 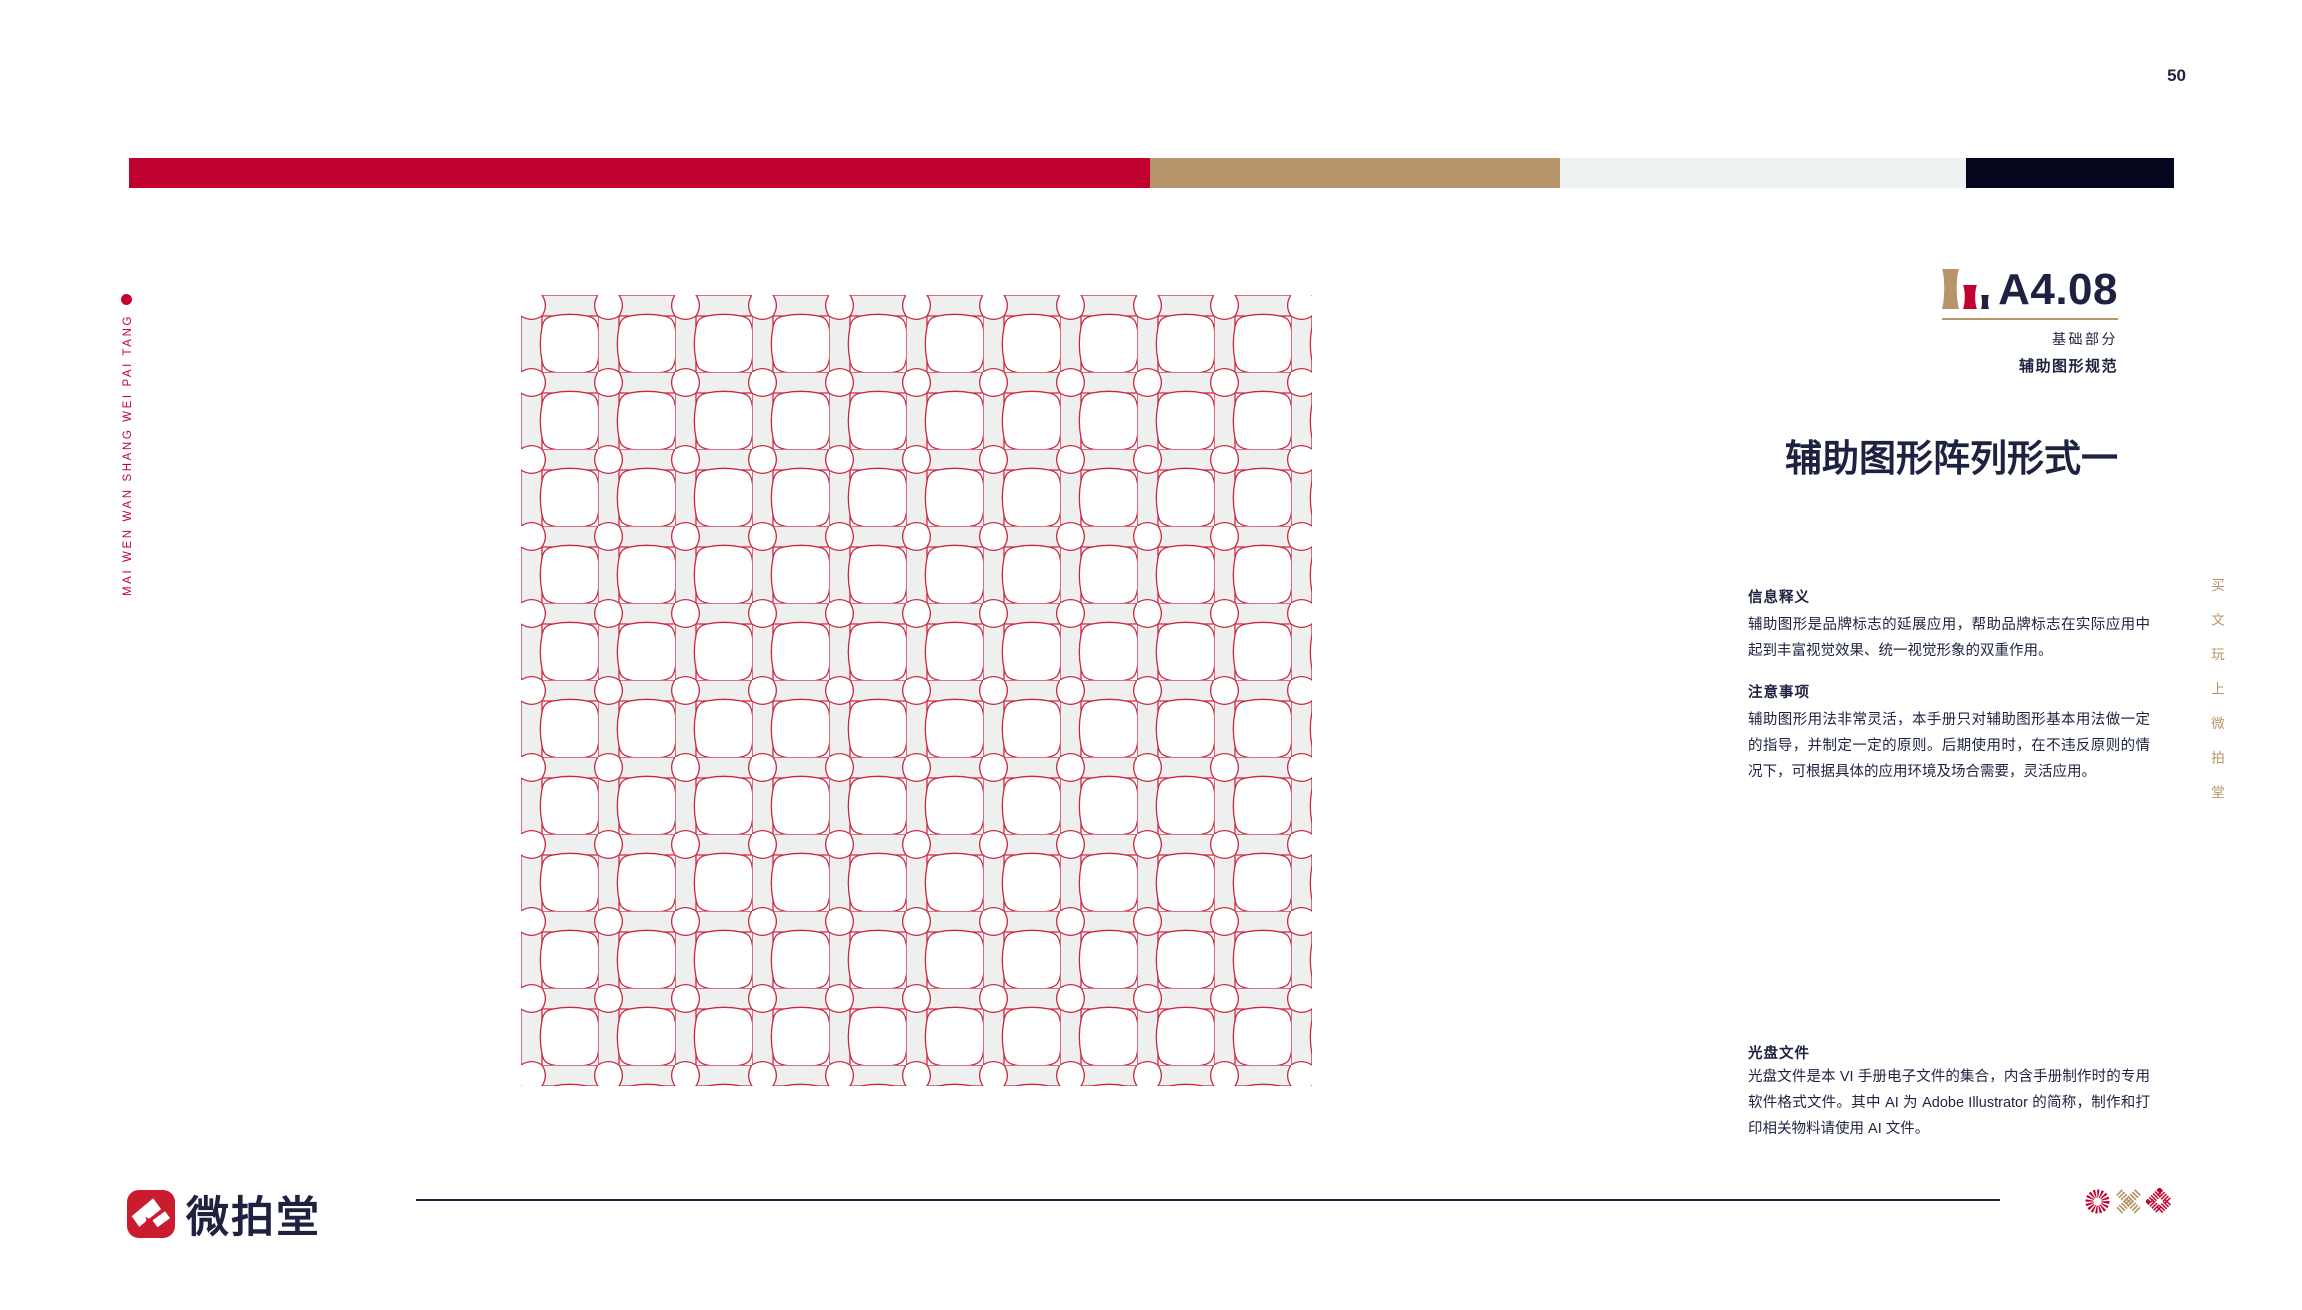 What do you see at coordinates (639, 173) in the screenshot?
I see `bar-segment-red` at bounding box center [639, 173].